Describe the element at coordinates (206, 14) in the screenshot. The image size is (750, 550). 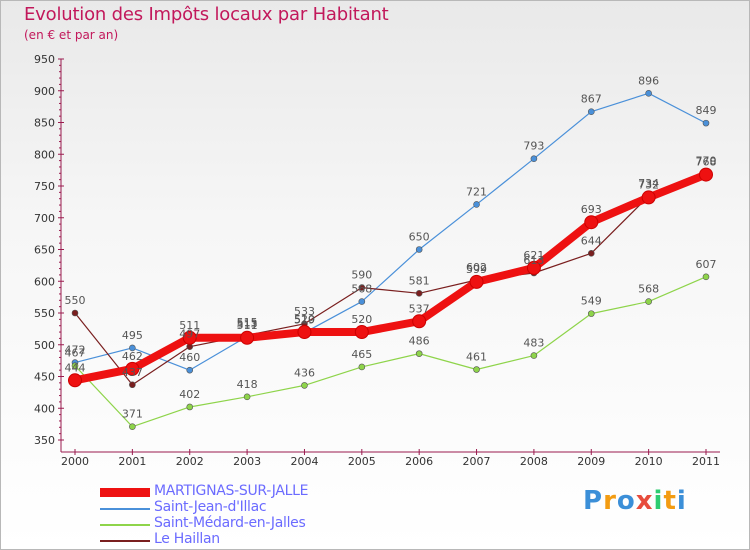
I see `chart-title: Evolution des Impôts locaux par Habitant` at that location.